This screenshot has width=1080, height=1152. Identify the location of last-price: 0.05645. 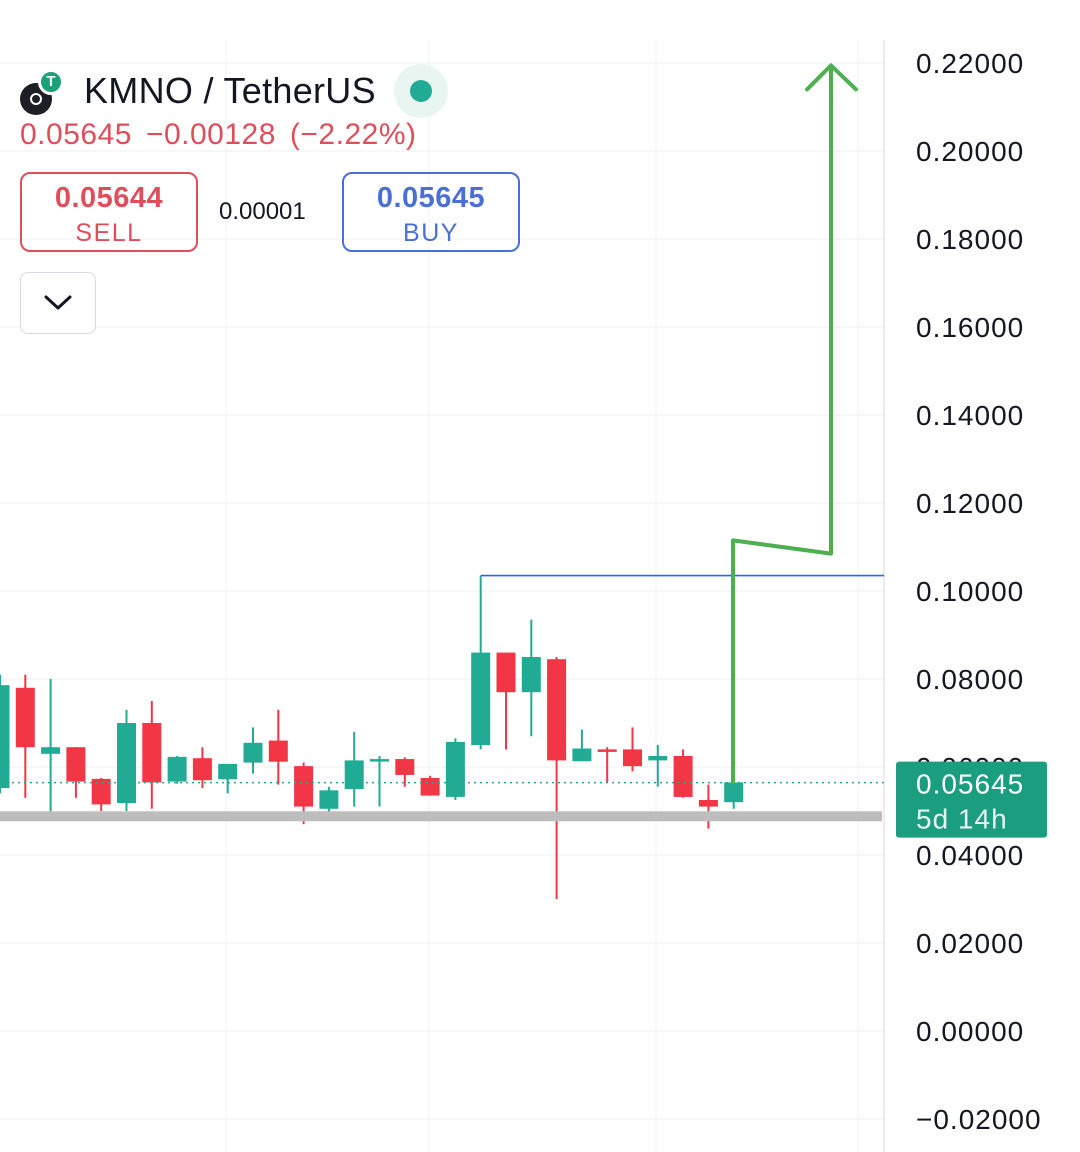
(76, 134).